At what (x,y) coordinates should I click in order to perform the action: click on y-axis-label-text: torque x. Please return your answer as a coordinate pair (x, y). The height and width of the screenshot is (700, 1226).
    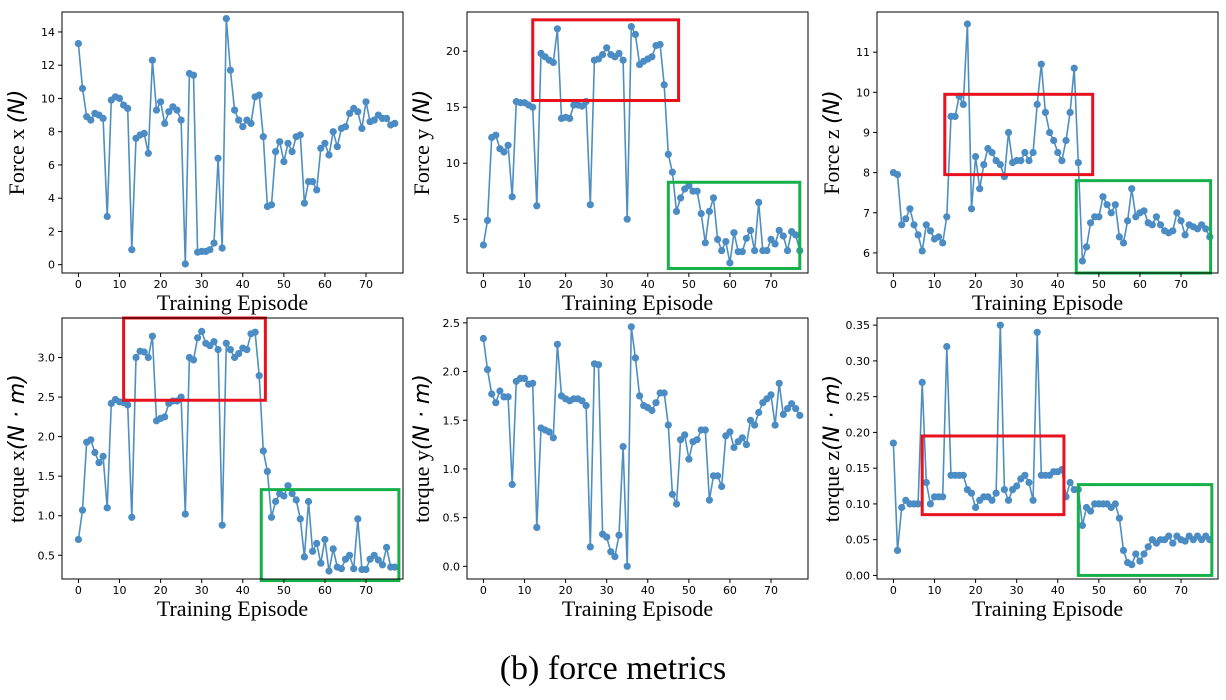
    Looking at the image, I should click on (16, 486).